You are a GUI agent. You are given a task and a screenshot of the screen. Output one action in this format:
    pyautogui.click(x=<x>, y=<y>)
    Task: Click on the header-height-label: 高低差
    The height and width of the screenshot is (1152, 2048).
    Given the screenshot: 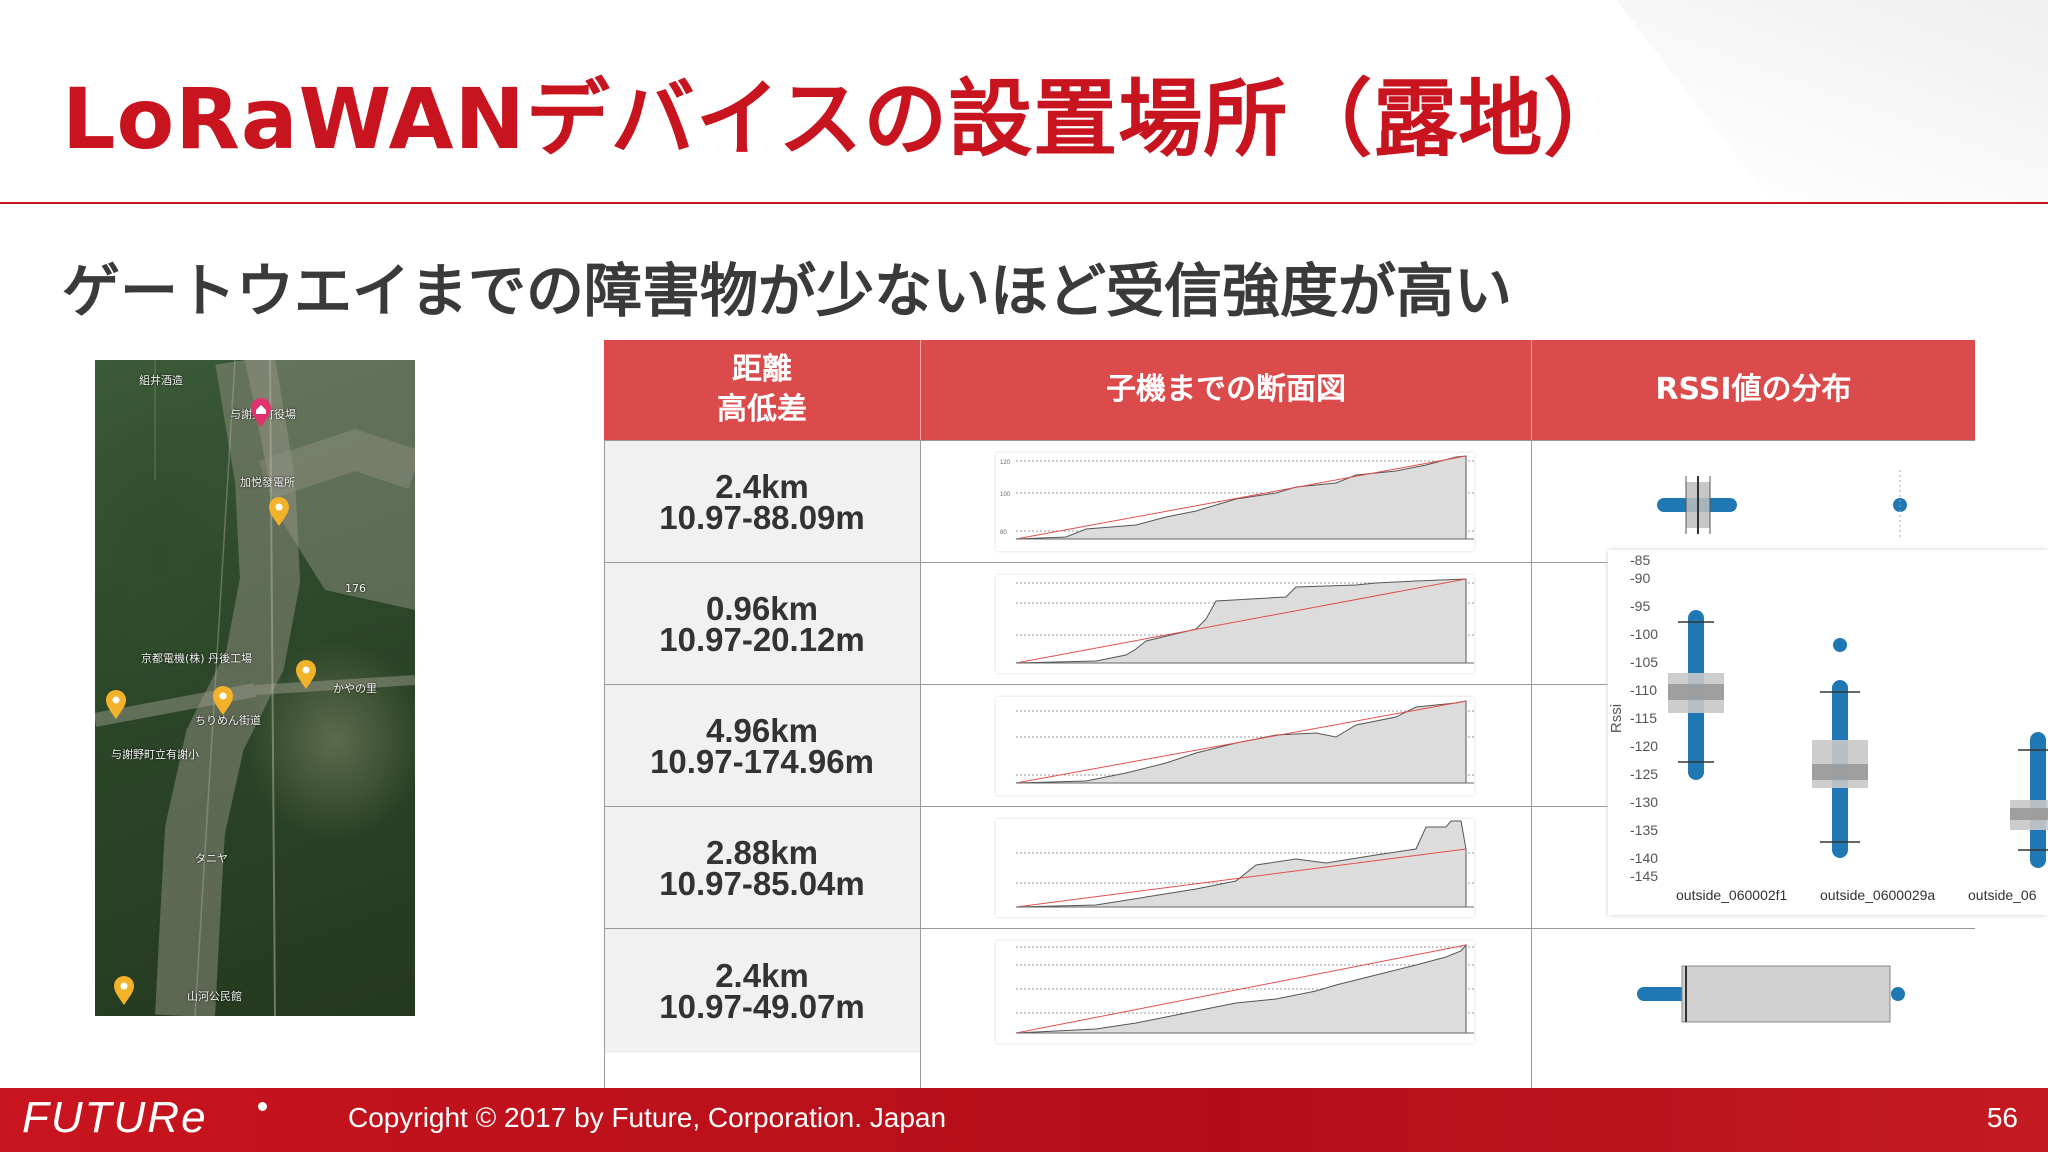 What is the action you would take?
    pyautogui.click(x=762, y=409)
    